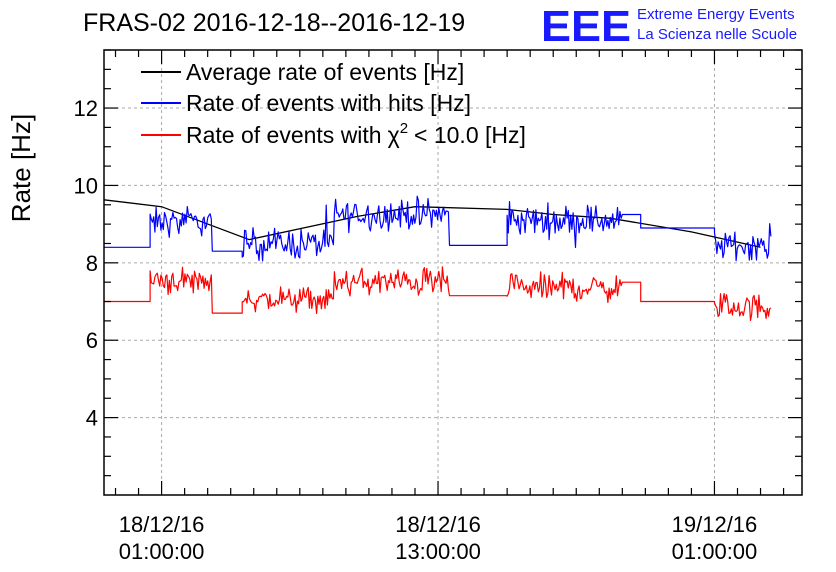 The image size is (836, 572). I want to click on legend-label-chi2-text: Rate of events with, so click(284, 135).